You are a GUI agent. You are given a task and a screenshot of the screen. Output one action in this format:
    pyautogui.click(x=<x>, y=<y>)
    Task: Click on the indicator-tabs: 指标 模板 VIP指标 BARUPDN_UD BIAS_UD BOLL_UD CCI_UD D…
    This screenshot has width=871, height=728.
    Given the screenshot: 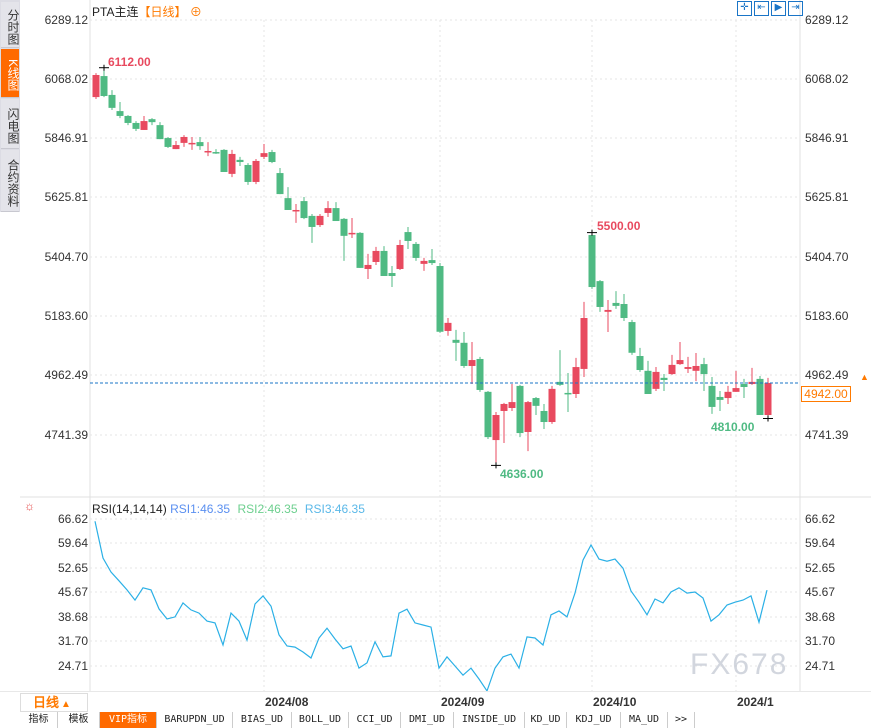 What is the action you would take?
    pyautogui.click(x=357, y=720)
    